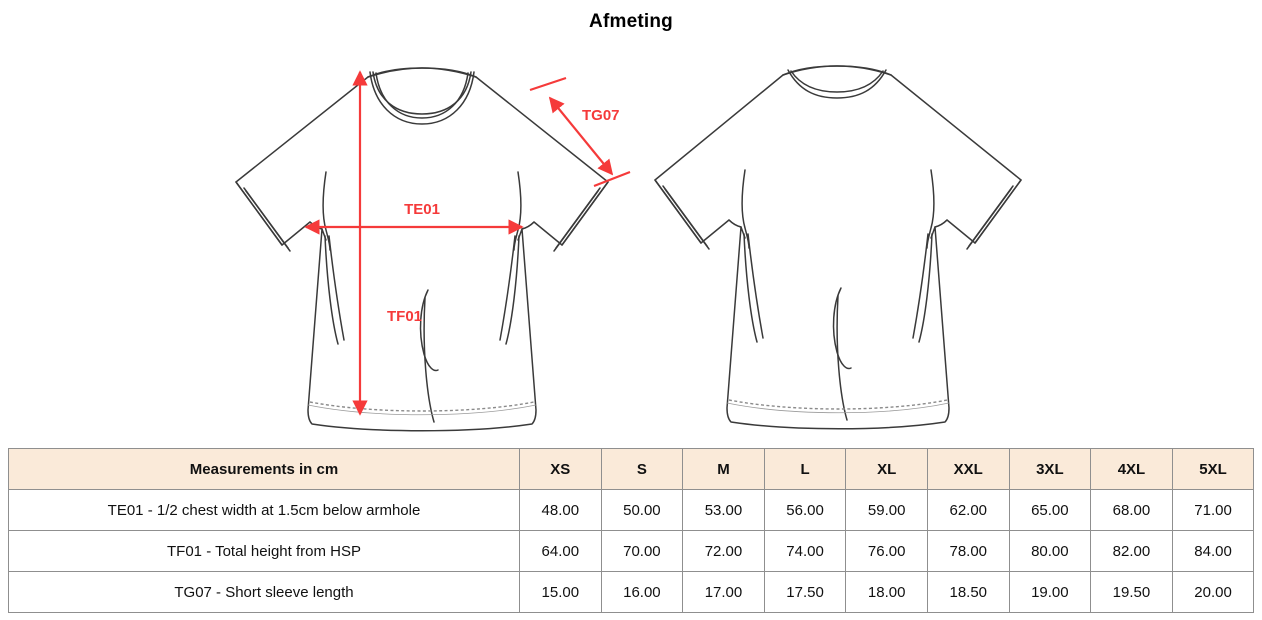 This screenshot has height=620, width=1262. Describe the element at coordinates (1213, 551) in the screenshot. I see `measurement-value: 84.00` at that location.